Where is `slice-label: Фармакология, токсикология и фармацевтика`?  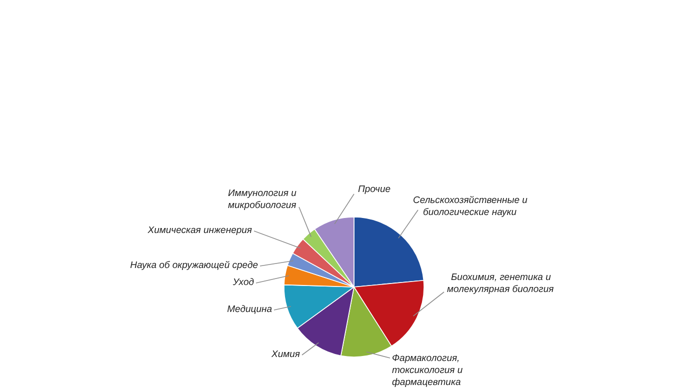
slice-label: Фармакология, токсикология и фармацевтика is located at coordinates (428, 370).